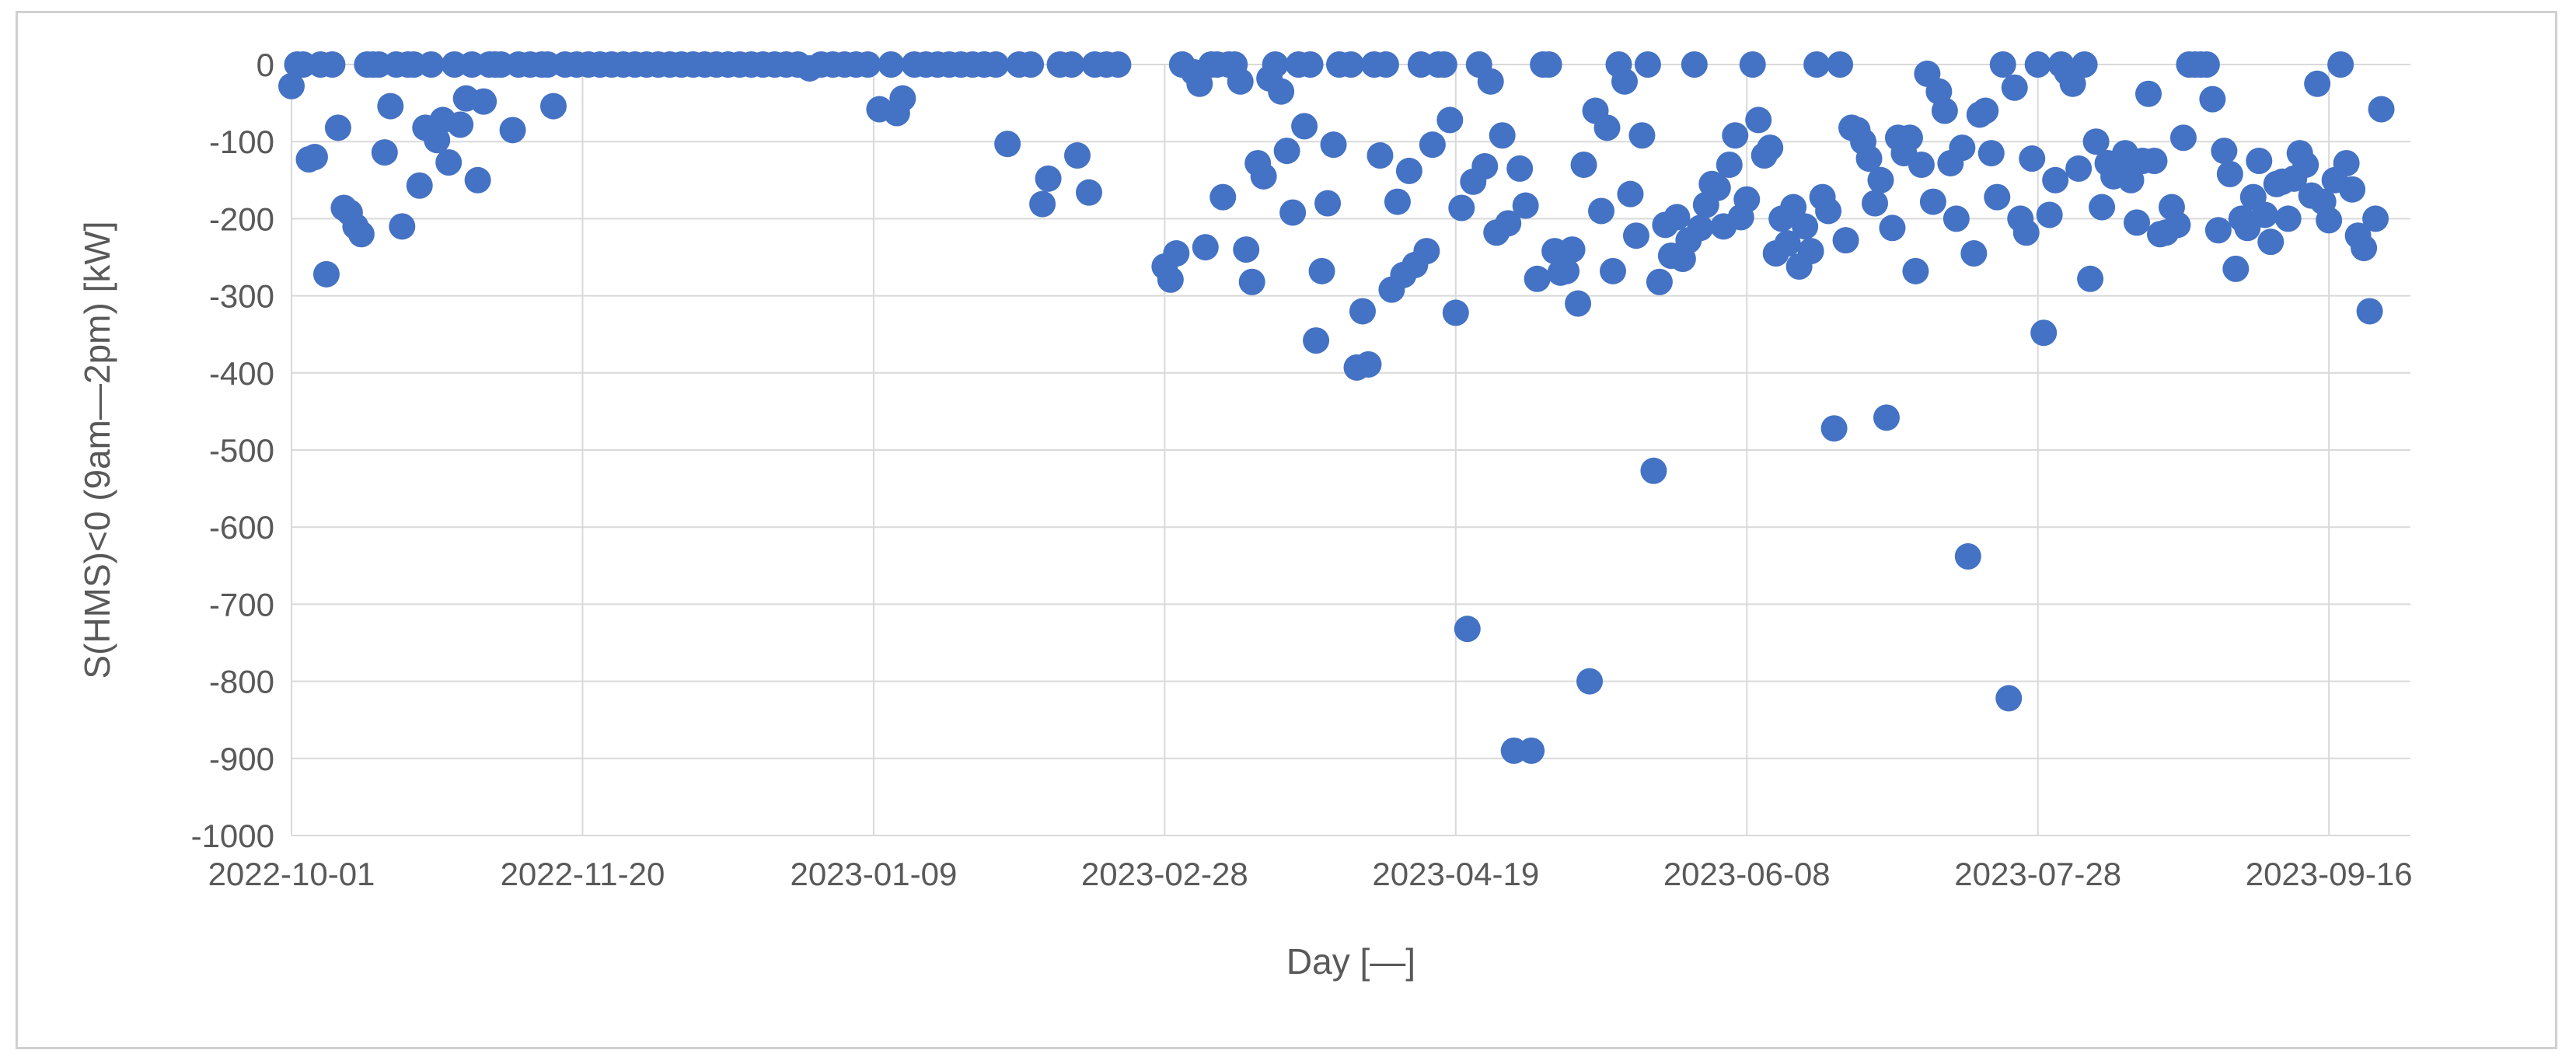 This screenshot has height=1064, width=2576. What do you see at coordinates (242, 296) in the screenshot?
I see `y-tick-label: -300` at bounding box center [242, 296].